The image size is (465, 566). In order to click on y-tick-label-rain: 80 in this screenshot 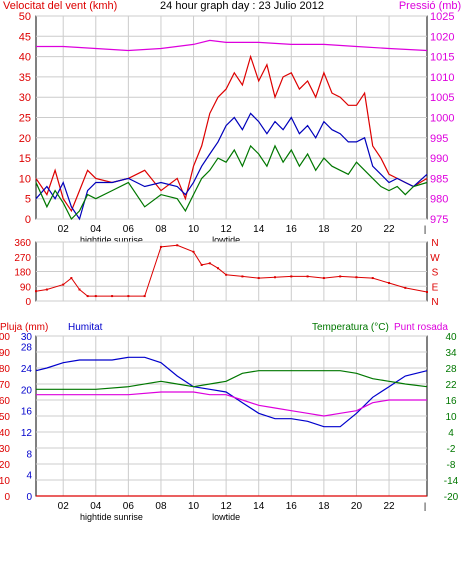, I will do `click(5, 369)`.